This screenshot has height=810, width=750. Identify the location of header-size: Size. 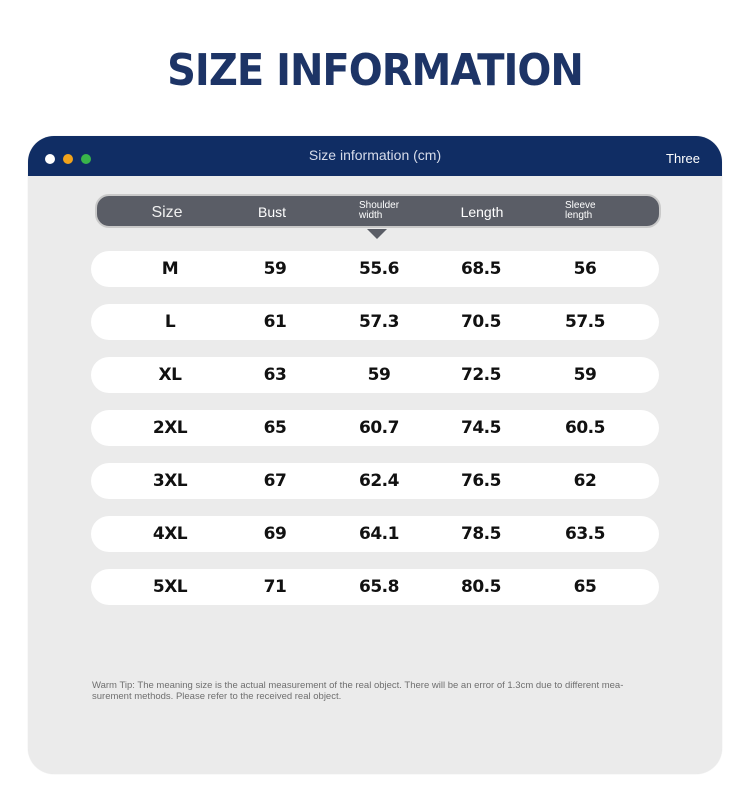
(167, 212).